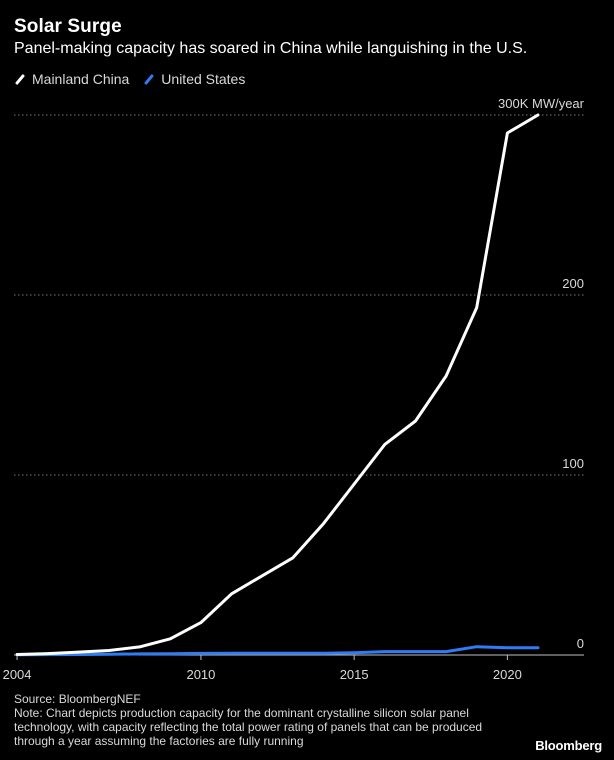  Describe the element at coordinates (354, 674) in the screenshot. I see `x-tick-label: 2015` at that location.